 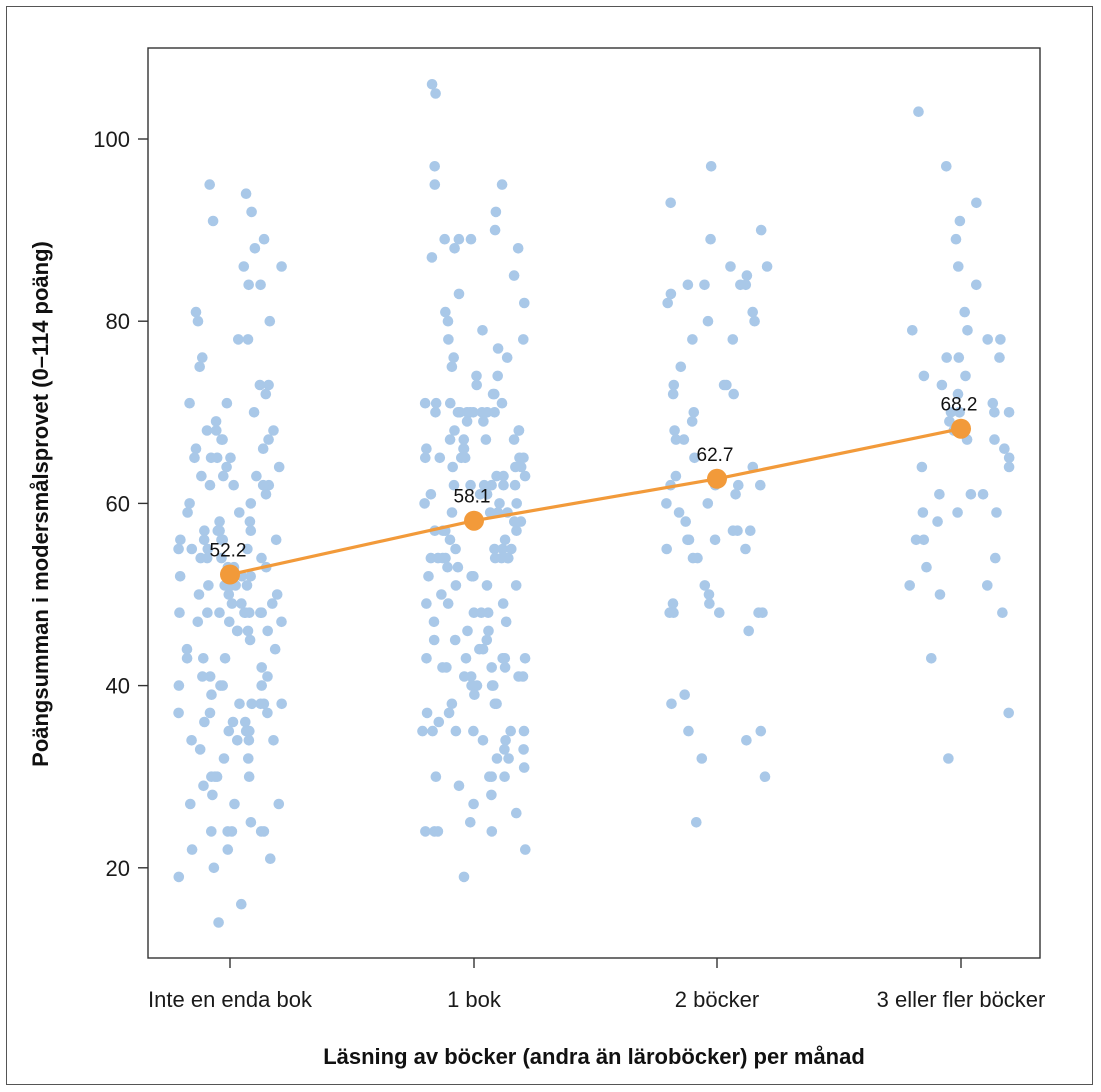 I want to click on mean-value-label: 52.2, so click(x=228, y=551).